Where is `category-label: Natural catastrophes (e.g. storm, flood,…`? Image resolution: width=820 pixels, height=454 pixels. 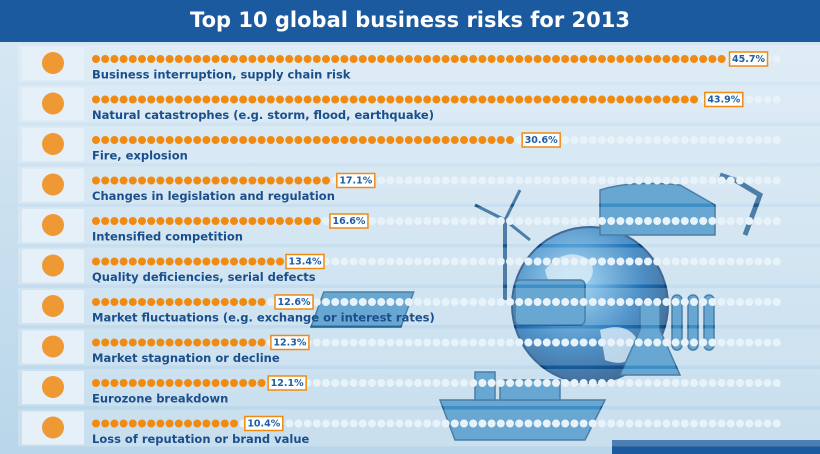
category-label: Natural catastrophes (e.g. storm, flood,… is located at coordinates (263, 115).